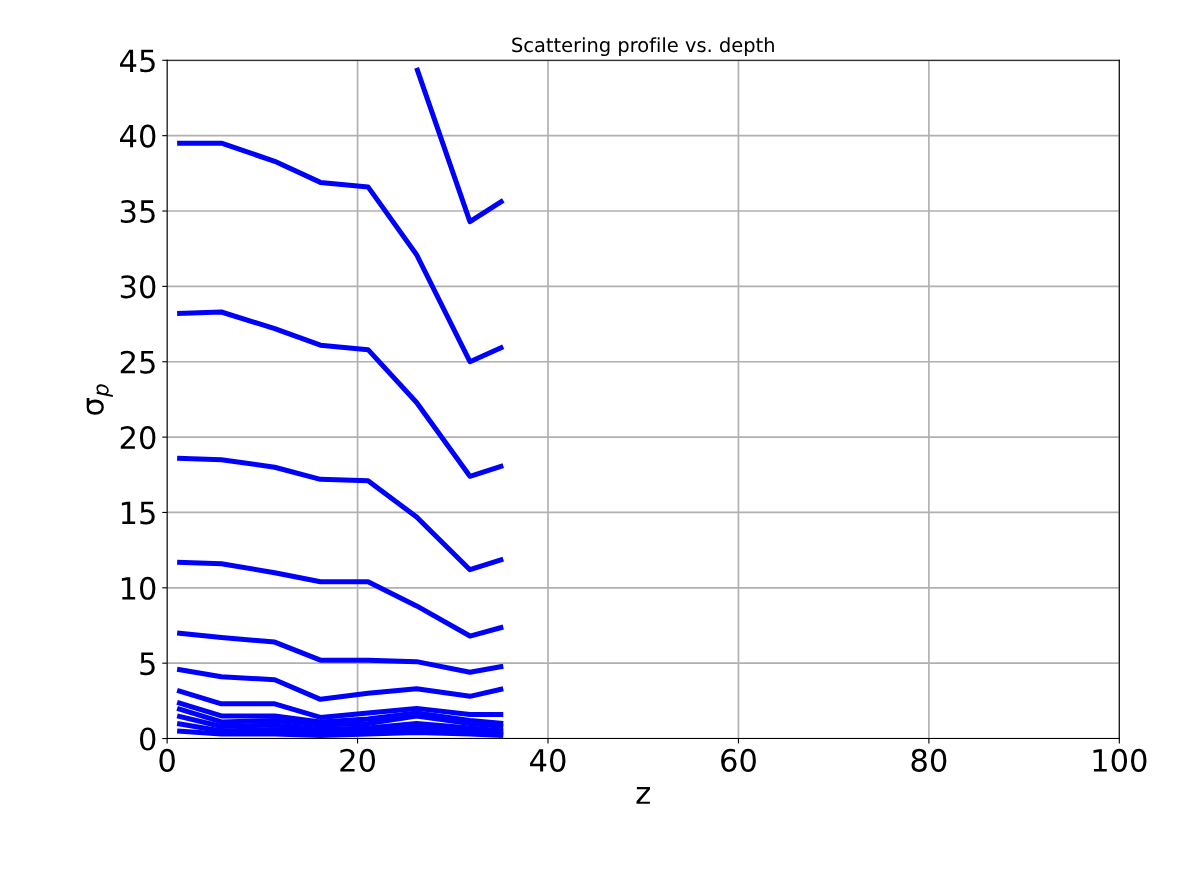 The image size is (1177, 874). Describe the element at coordinates (643, 795) in the screenshot. I see `x-axis-title: z` at that location.